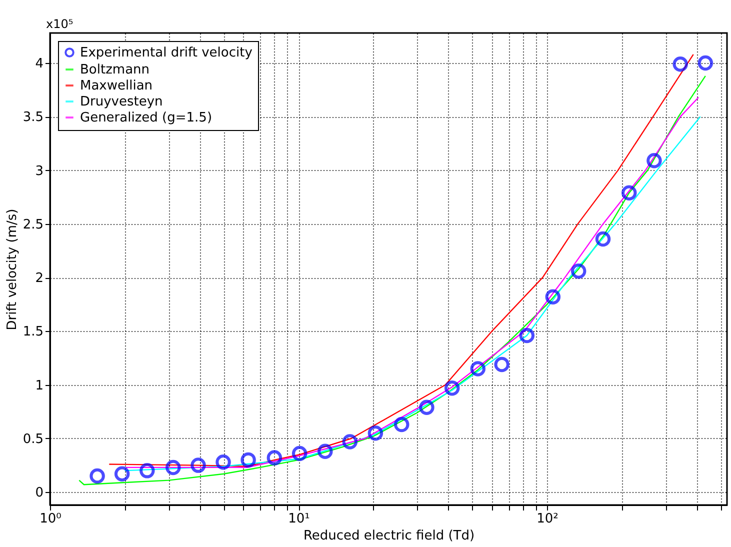 The width and height of the screenshot is (731, 547). I want to click on text: x10⁵, so click(60, 24).